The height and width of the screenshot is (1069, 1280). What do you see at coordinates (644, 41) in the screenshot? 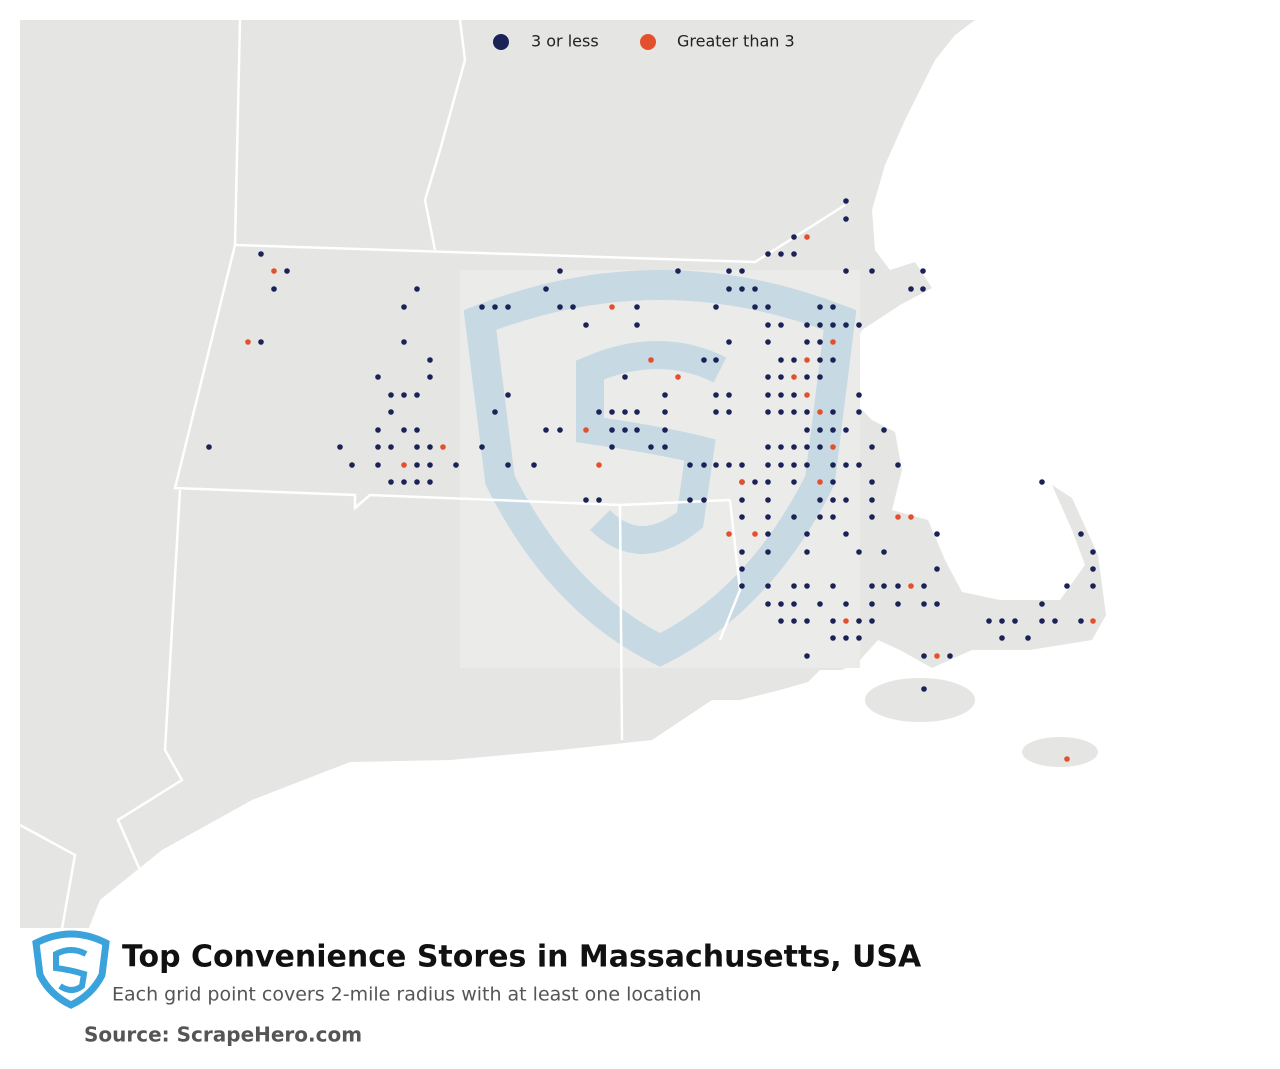
I see `legend: 3 or less Greater than 3` at bounding box center [644, 41].